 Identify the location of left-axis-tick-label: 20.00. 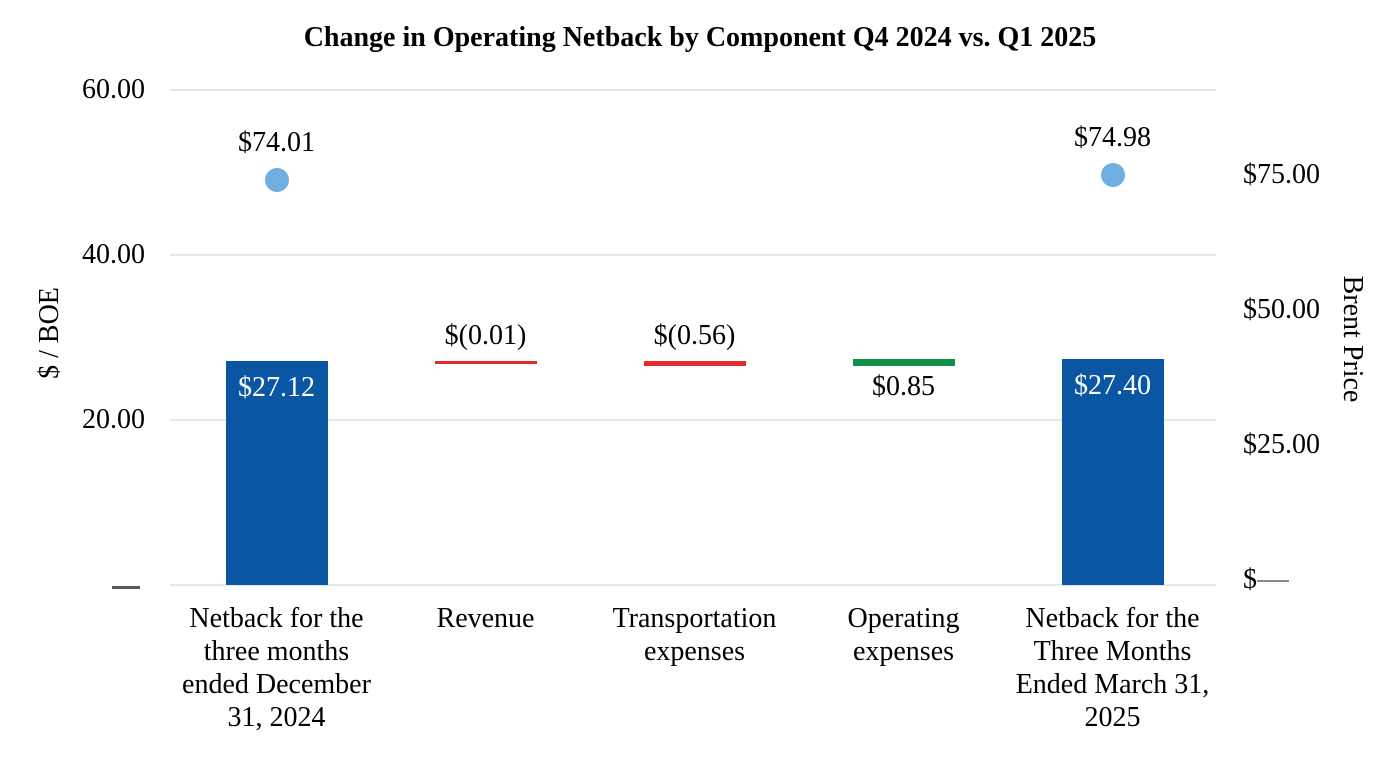
(113, 419).